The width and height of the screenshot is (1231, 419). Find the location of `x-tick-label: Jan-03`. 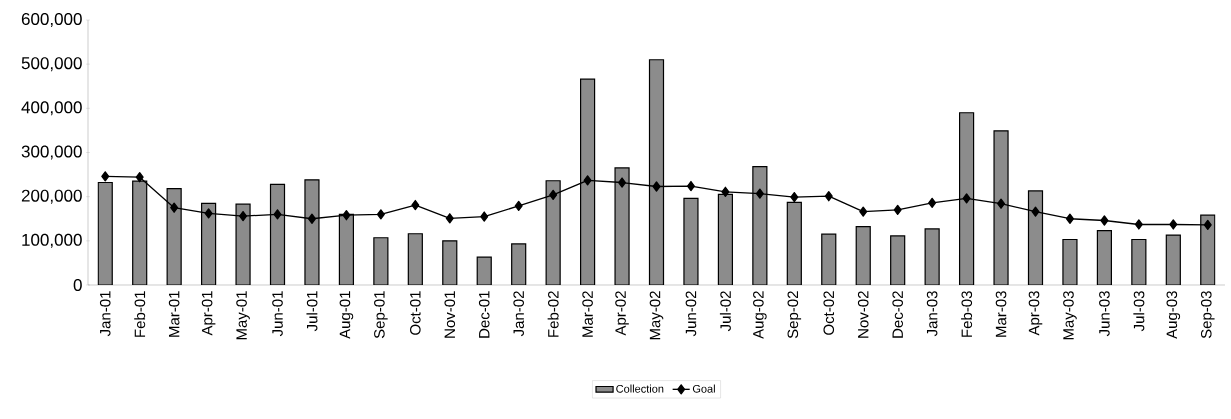

x-tick-label: Jan-03 is located at coordinates (932, 314).